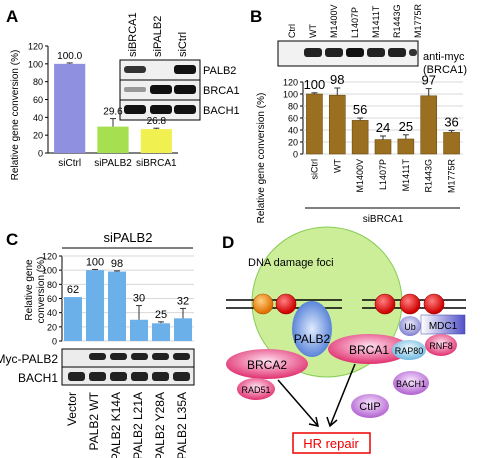 This screenshot has height=458, width=492. Describe the element at coordinates (117, 306) in the screenshot. I see `bar-PALB2 K14A` at that location.